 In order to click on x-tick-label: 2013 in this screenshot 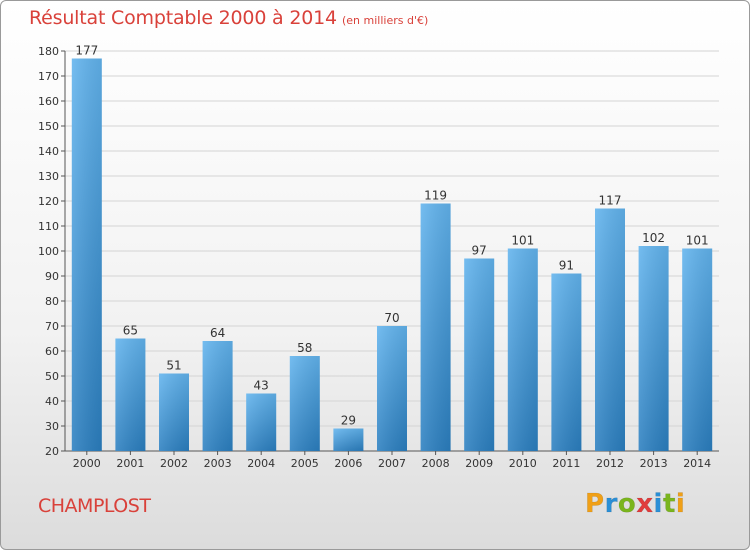, I will do `click(654, 463)`.